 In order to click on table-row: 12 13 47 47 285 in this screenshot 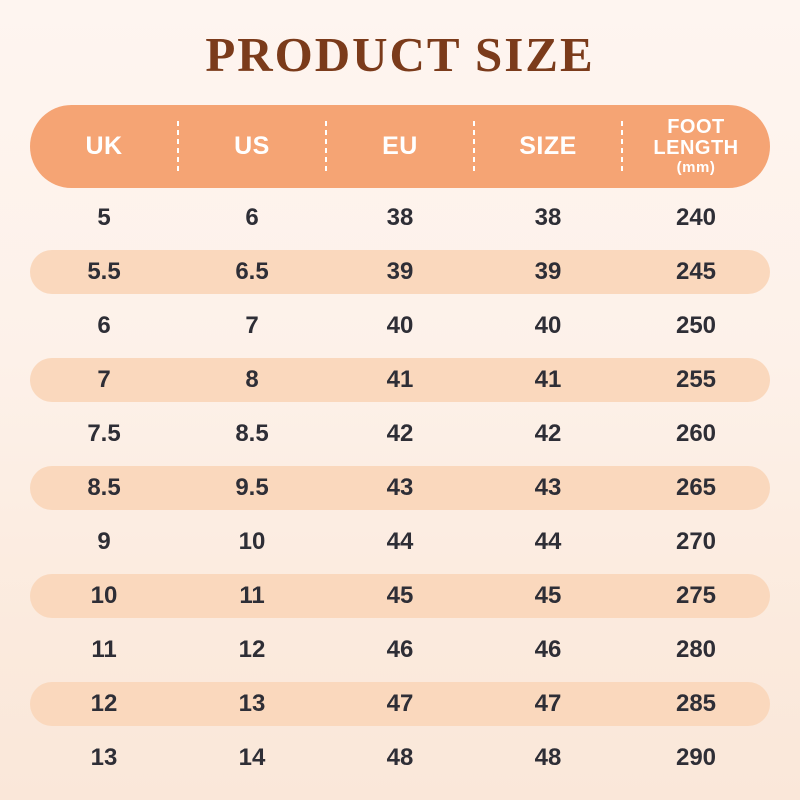, I will do `click(400, 704)`.